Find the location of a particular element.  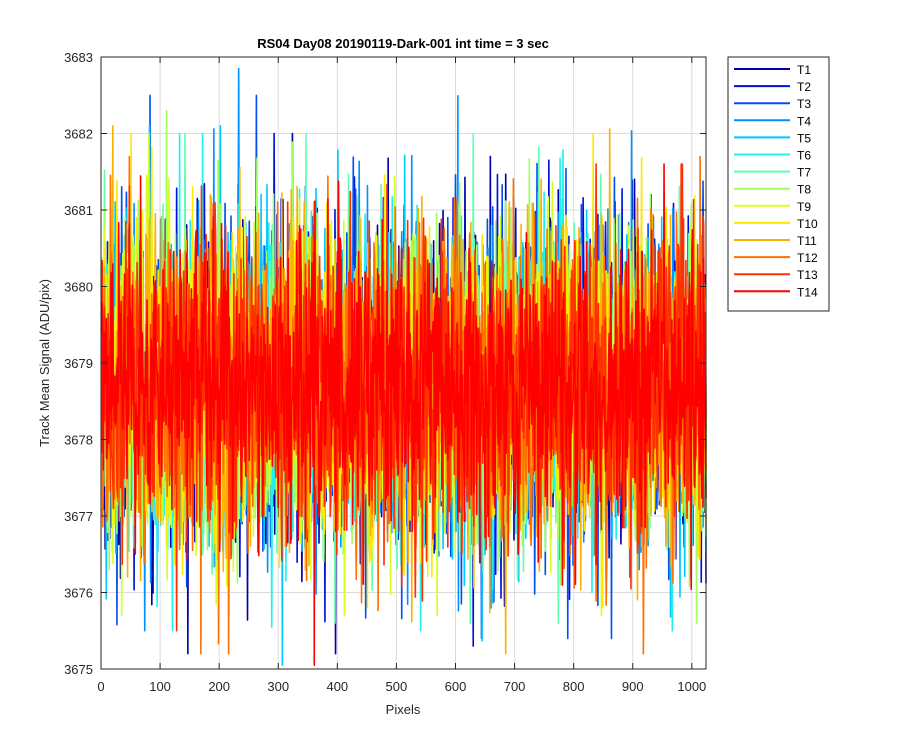

x-axis-label: Pixels is located at coordinates (403, 709).